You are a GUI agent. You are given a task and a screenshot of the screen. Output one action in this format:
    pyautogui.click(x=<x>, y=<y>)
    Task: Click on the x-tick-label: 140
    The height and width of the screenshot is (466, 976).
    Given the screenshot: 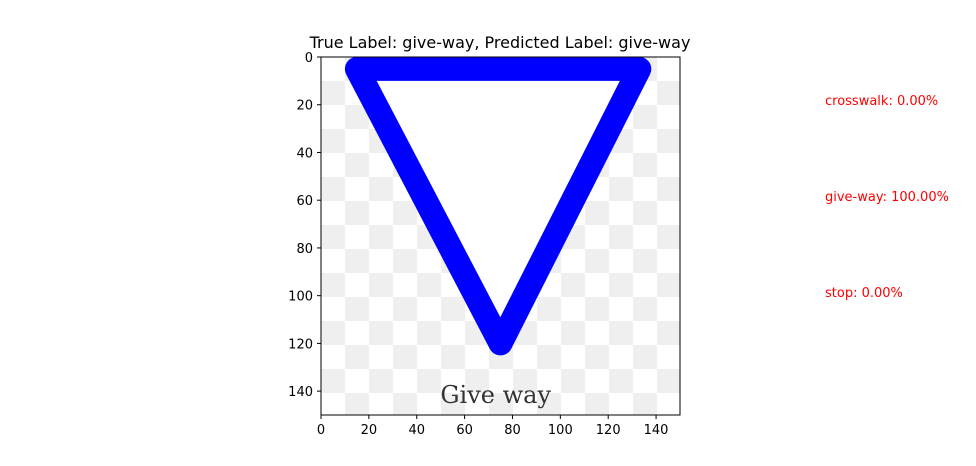 What is the action you would take?
    pyautogui.click(x=656, y=430)
    